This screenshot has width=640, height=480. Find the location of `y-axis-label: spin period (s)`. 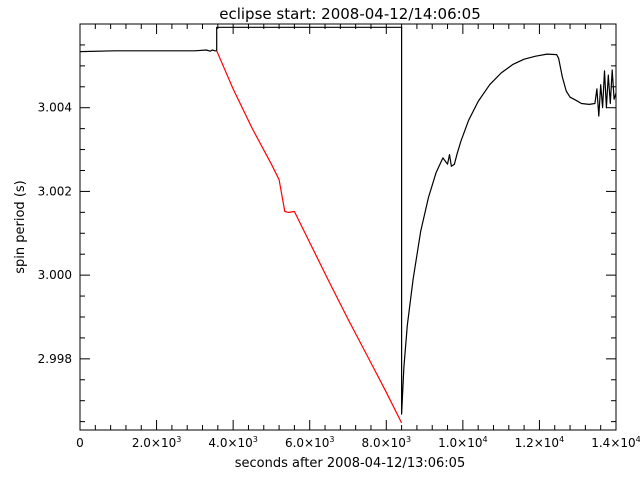

y-axis-label: spin period (s) is located at coordinates (20, 226).